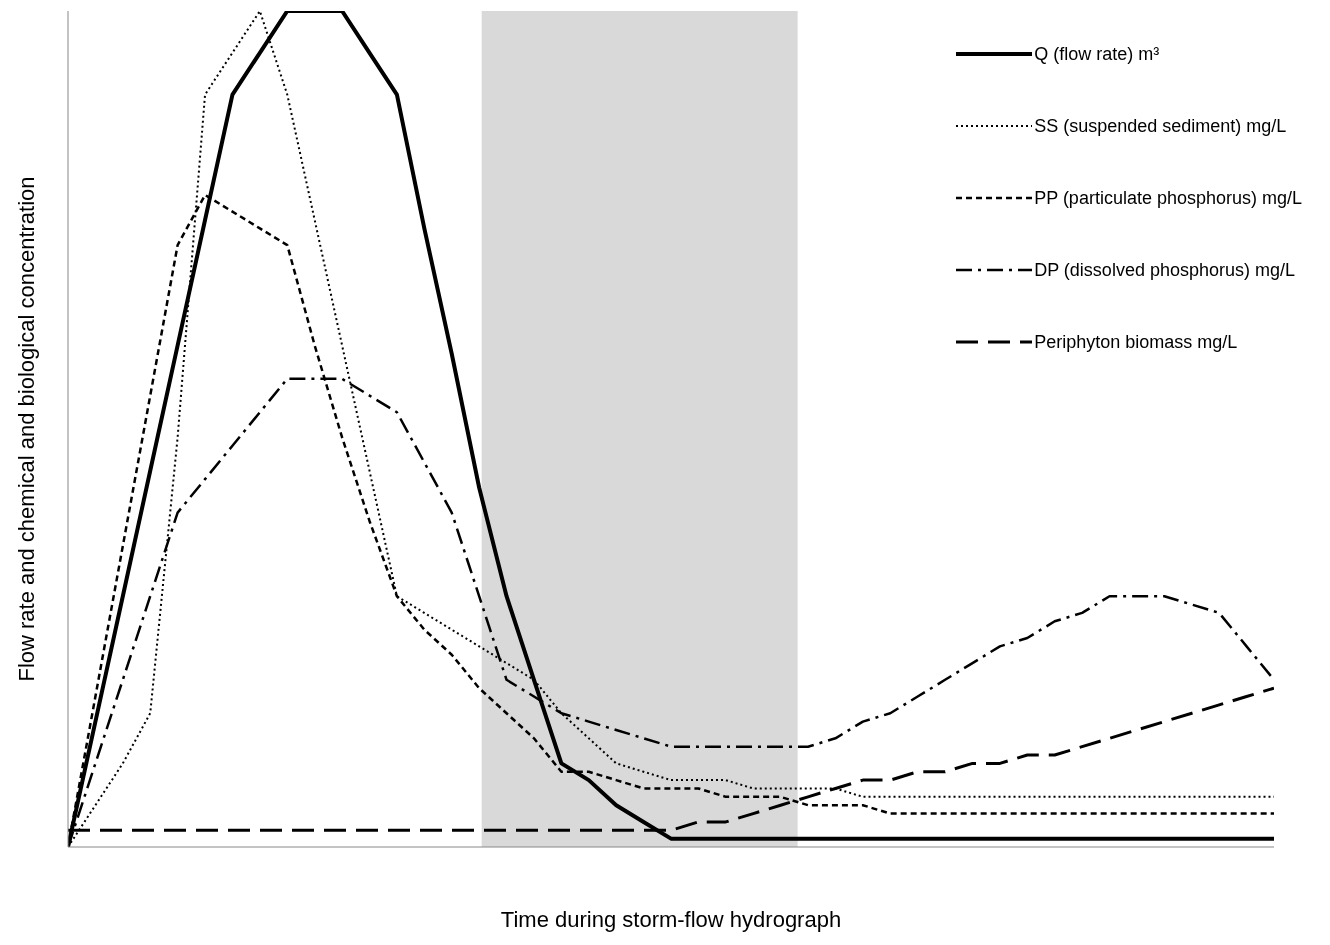 The width and height of the screenshot is (1330, 945). I want to click on legend-label: SS (suspended sediment) mg/L, so click(1160, 126).